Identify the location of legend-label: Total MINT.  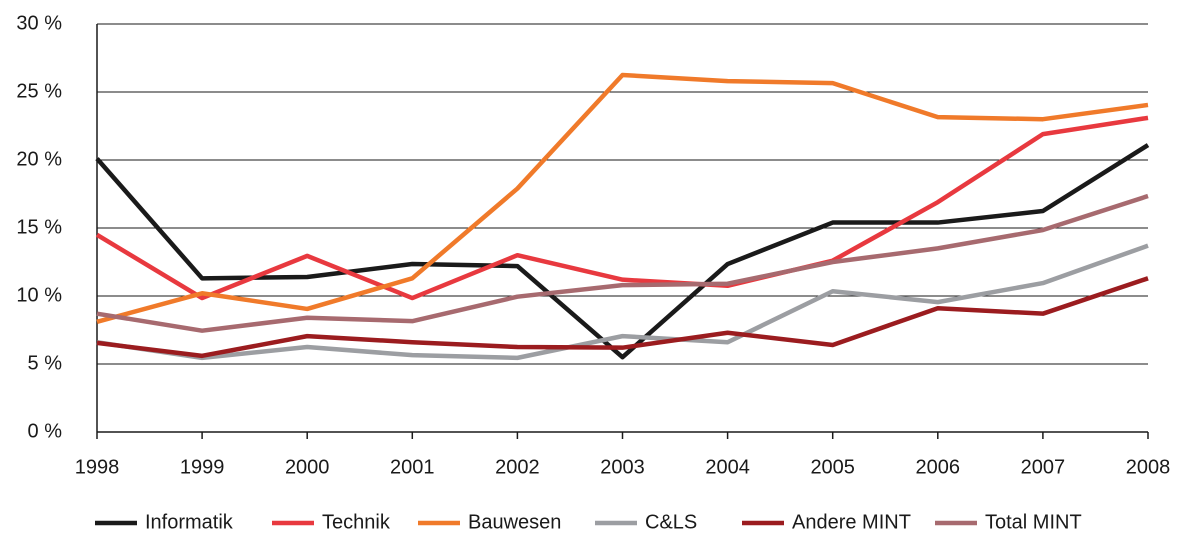
(1033, 522).